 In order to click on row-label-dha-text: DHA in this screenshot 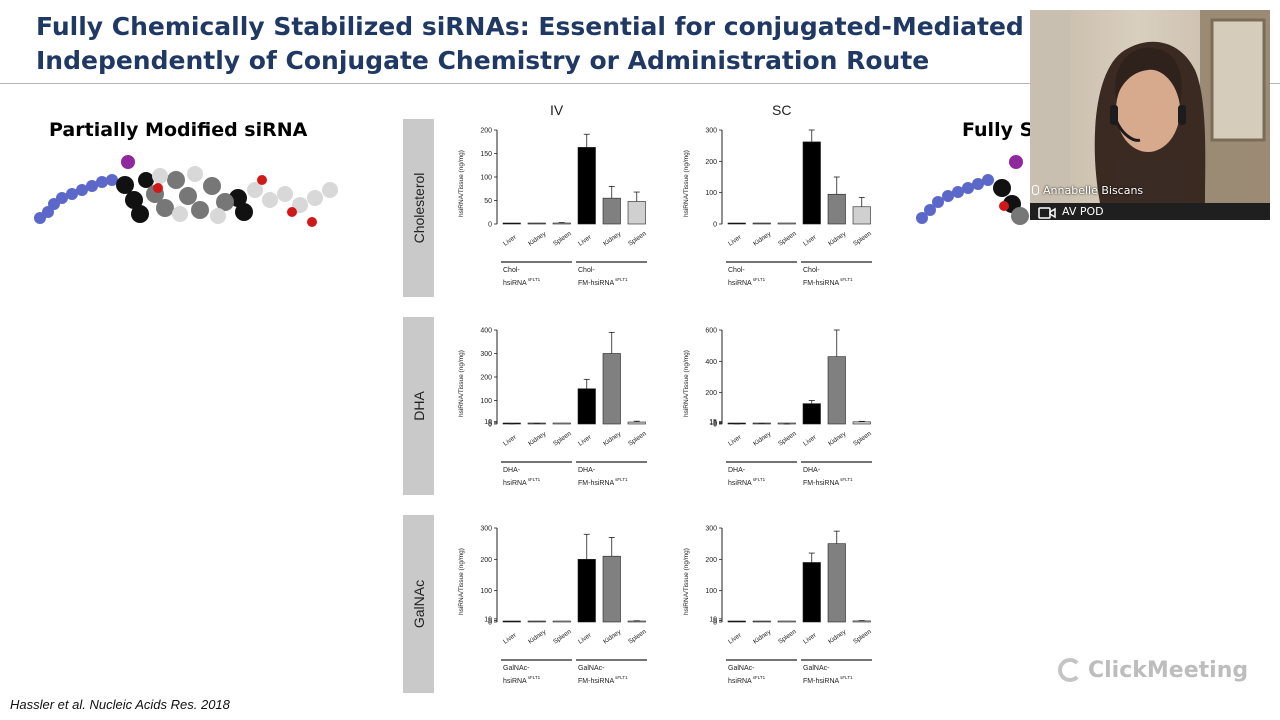, I will do `click(418, 406)`.